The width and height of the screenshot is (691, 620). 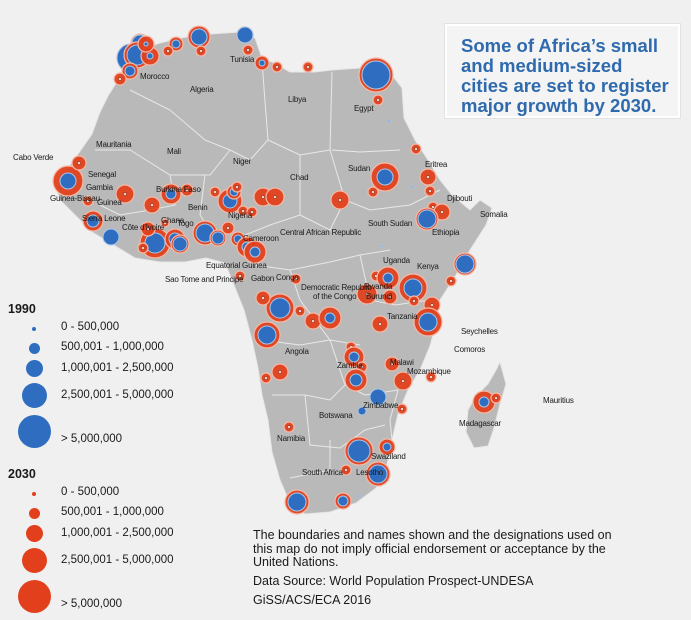 What do you see at coordinates (446, 232) in the screenshot?
I see `country-label: Ethiopia` at bounding box center [446, 232].